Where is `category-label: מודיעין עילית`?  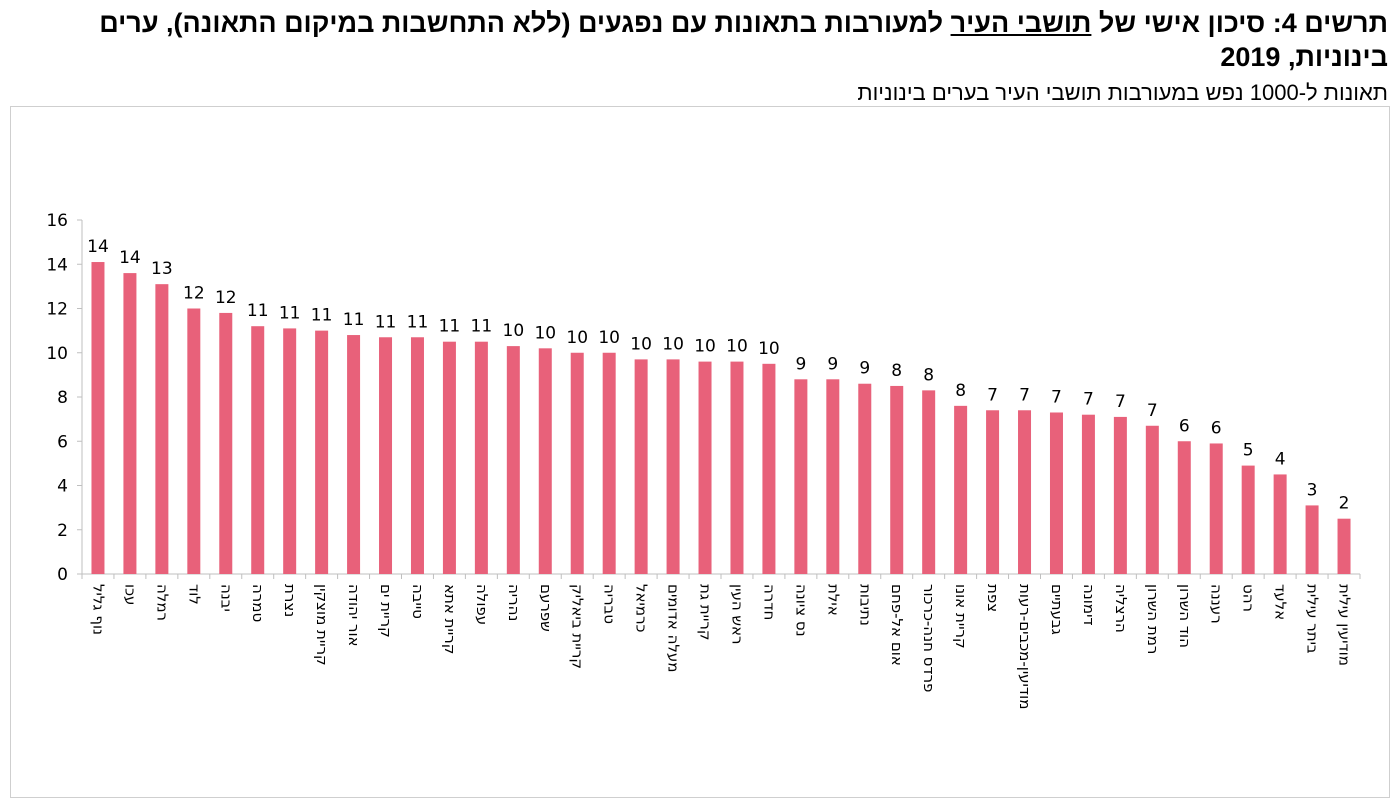 category-label: מודיעין עילית is located at coordinates (1345, 625).